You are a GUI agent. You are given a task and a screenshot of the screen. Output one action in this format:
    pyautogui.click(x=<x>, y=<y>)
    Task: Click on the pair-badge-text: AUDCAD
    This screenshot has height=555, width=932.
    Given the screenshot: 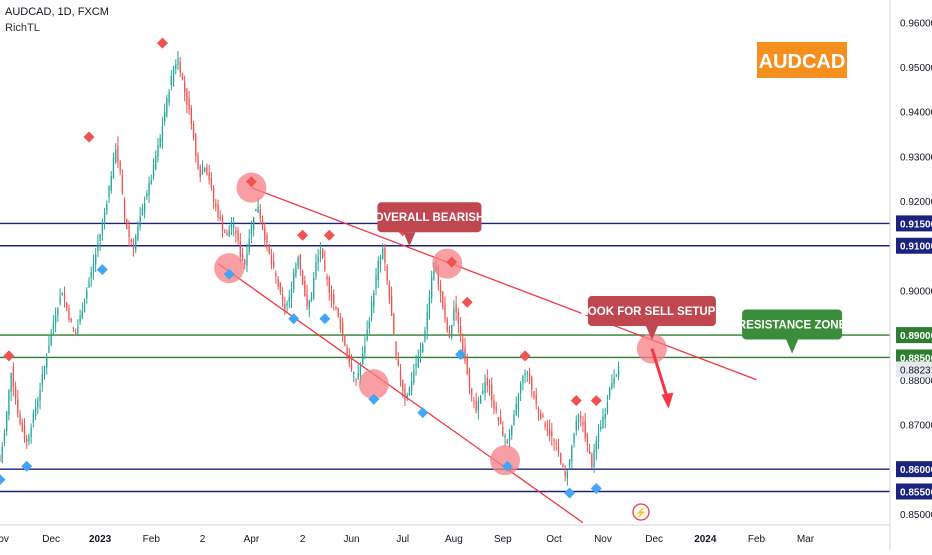 What is the action you would take?
    pyautogui.click(x=802, y=62)
    